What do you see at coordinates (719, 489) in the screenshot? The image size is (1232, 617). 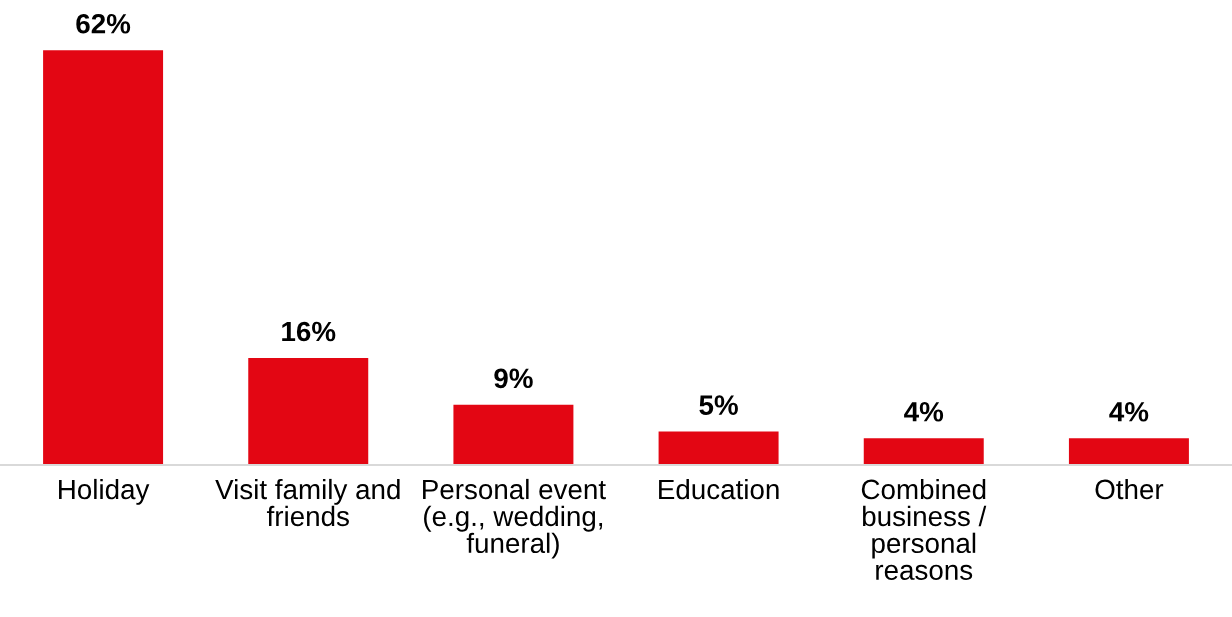 I see `x-tick-label: Education` at bounding box center [719, 489].